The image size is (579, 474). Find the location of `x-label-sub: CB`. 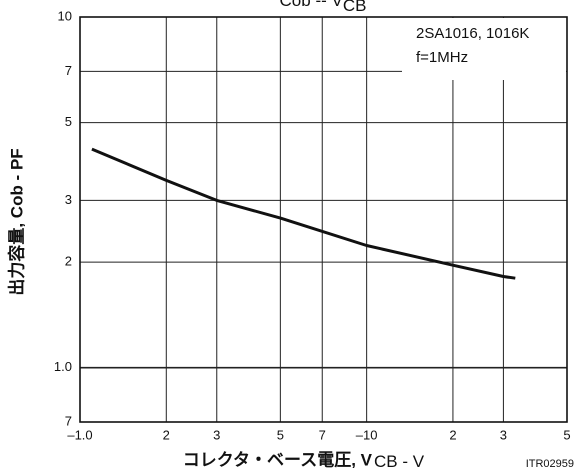

x-label-sub: CB is located at coordinates (386, 461).